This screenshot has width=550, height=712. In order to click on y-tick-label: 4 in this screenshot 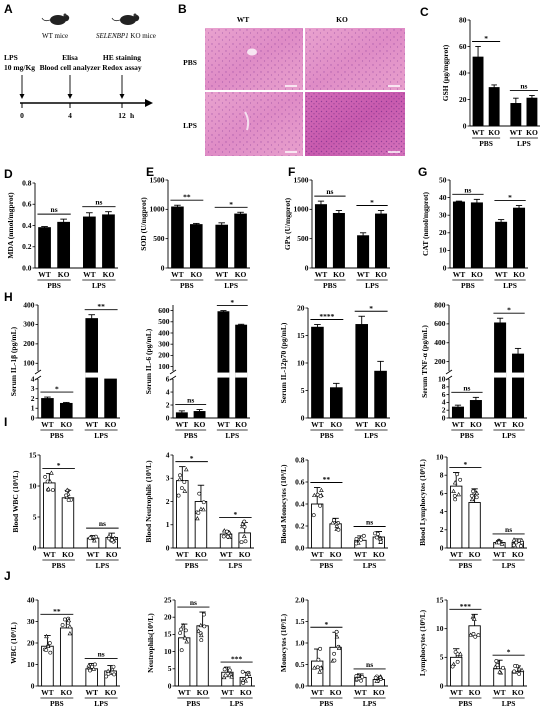, I will do `click(442, 511)`.